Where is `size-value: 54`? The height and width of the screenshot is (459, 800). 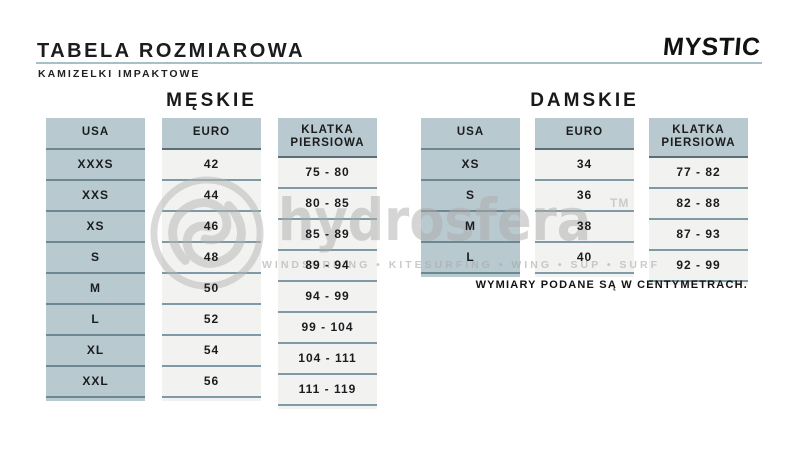
size-value: 54 is located at coordinates (211, 349).